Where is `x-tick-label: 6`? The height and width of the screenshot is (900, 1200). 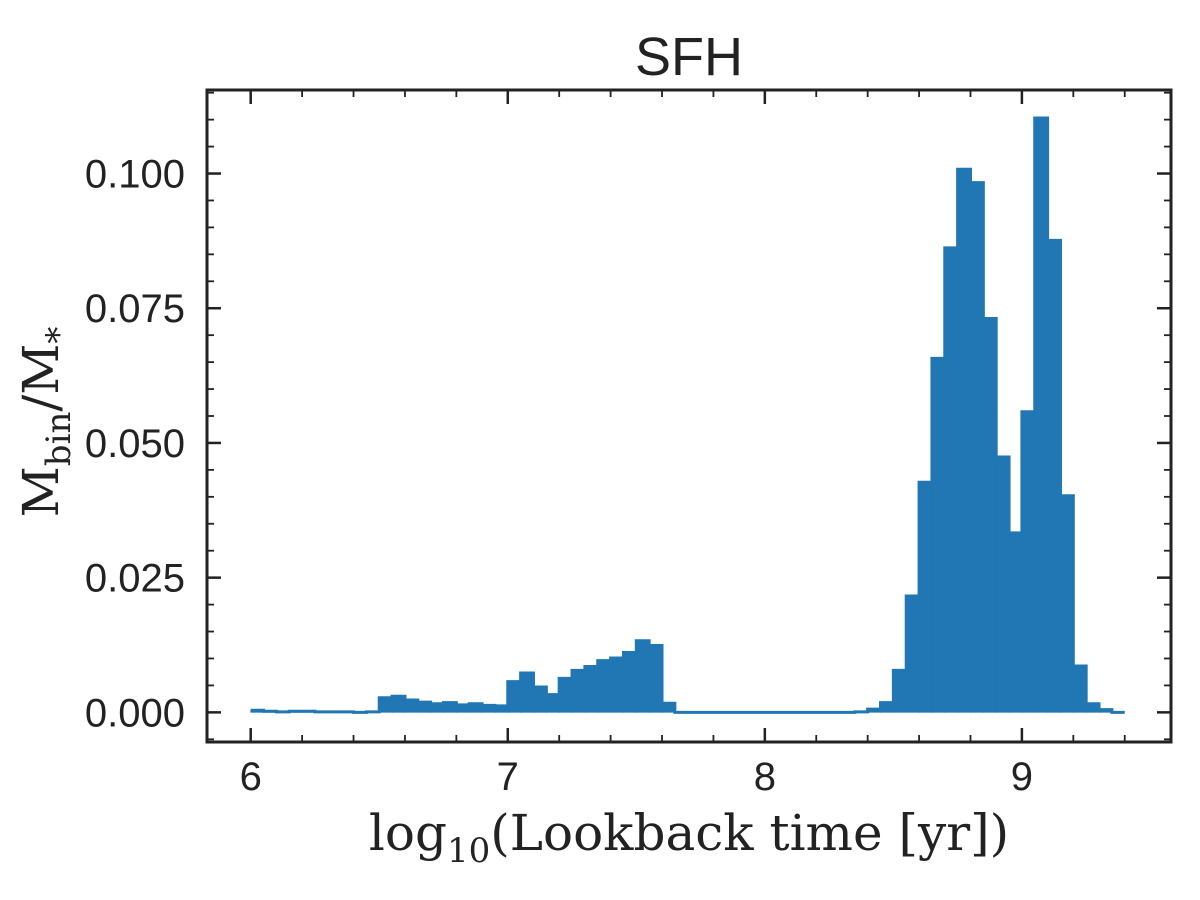 x-tick-label: 6 is located at coordinates (251, 777).